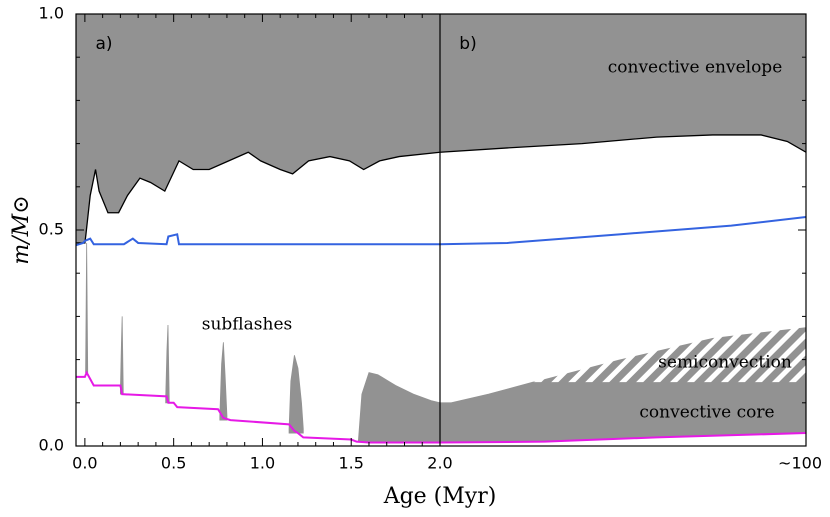 Image resolution: width=830 pixels, height=517 pixels. What do you see at coordinates (350, 463) in the screenshot?
I see `x-tick-label: 1.5` at bounding box center [350, 463].